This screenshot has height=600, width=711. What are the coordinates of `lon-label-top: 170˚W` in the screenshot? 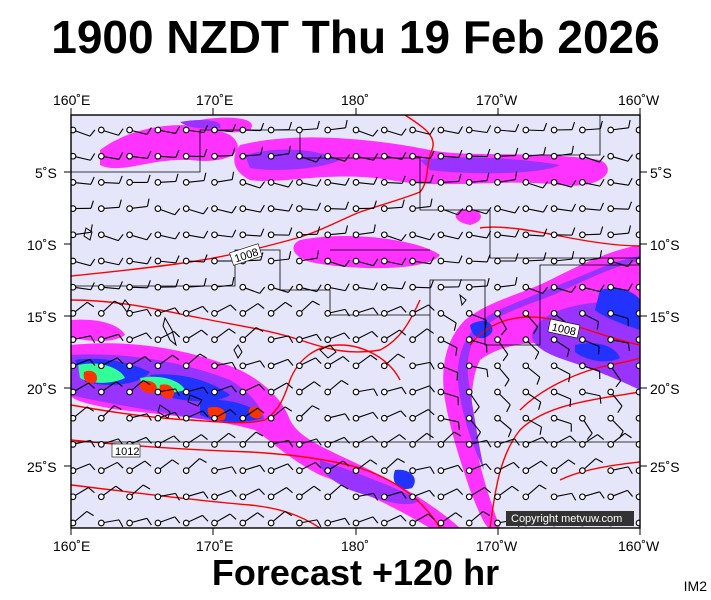 It's located at (497, 100).